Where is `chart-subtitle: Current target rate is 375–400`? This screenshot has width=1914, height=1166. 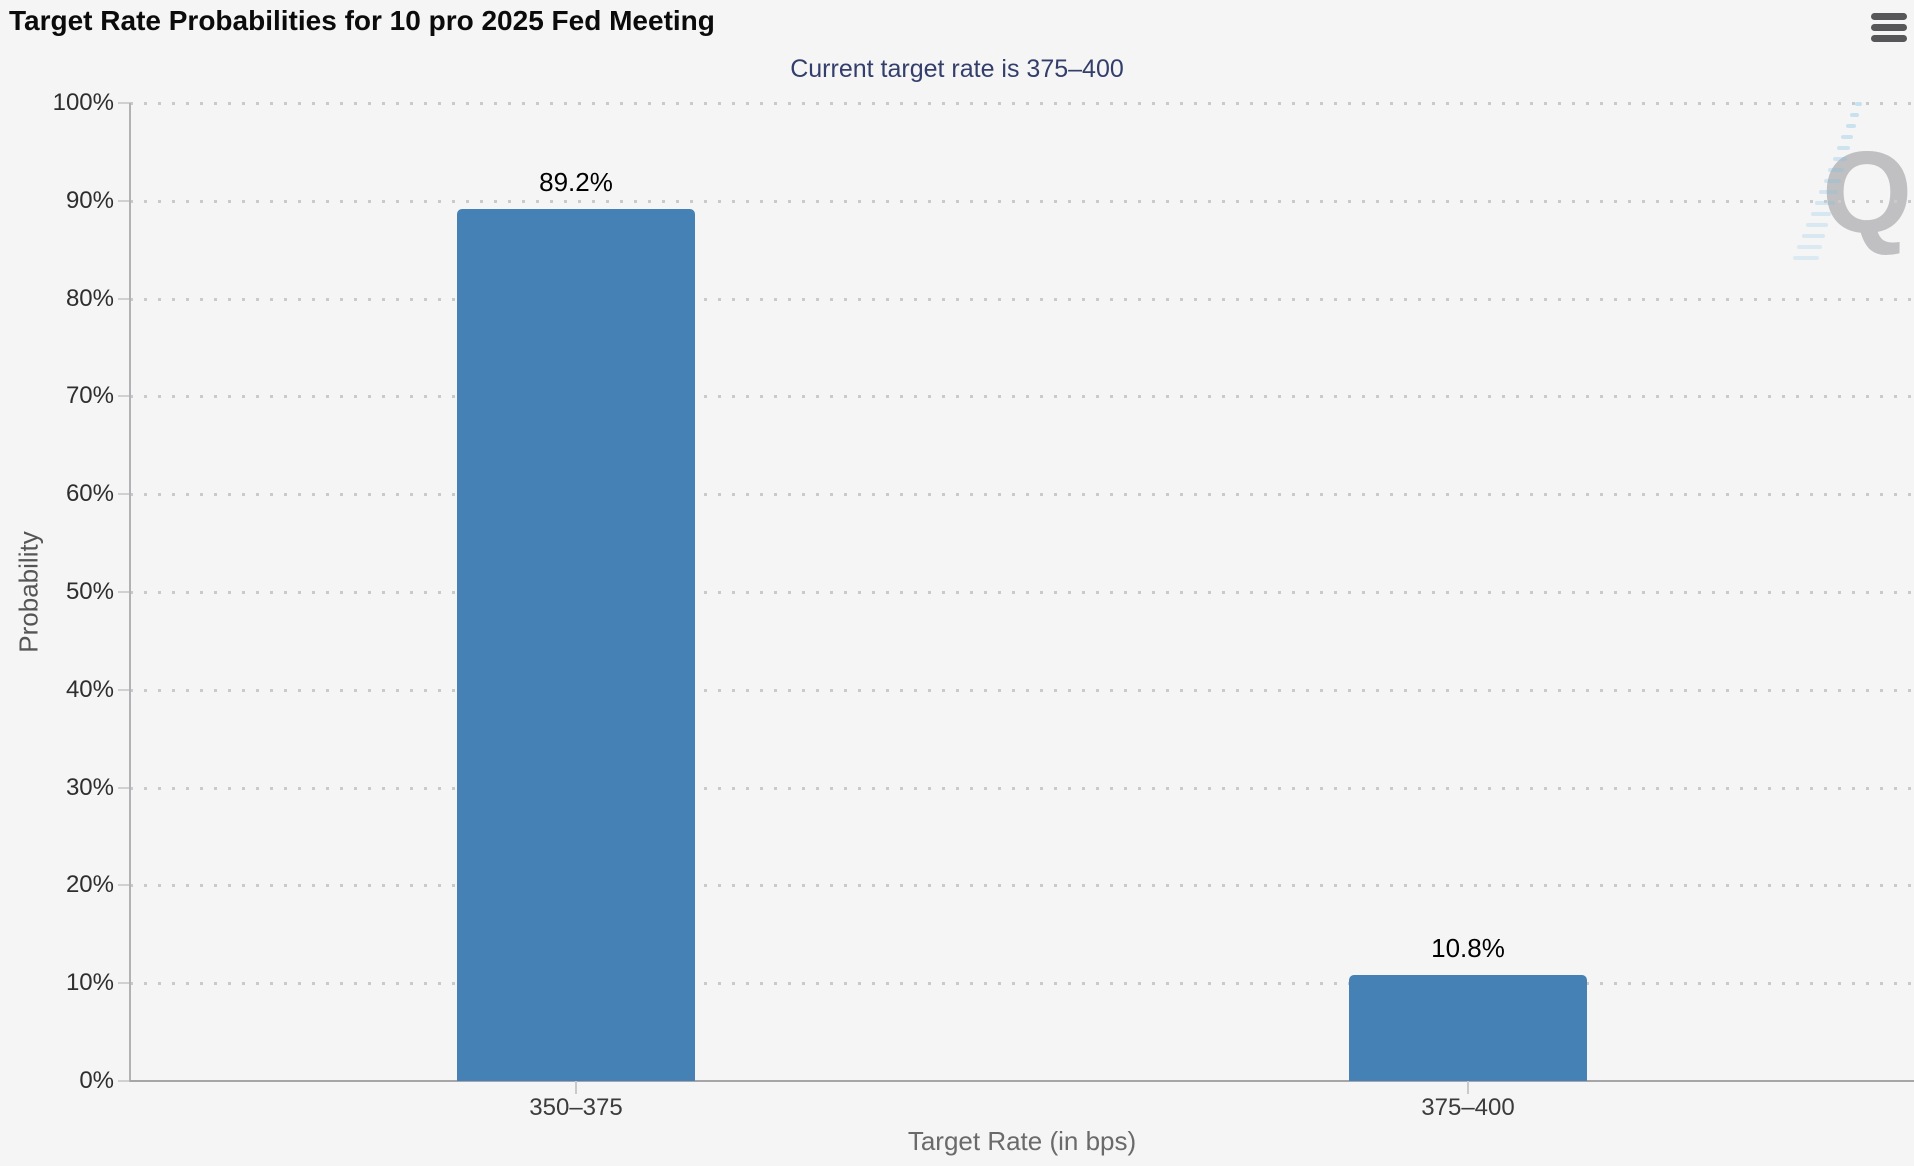
chart-subtitle: Current target rate is 375–400 is located at coordinates (957, 69).